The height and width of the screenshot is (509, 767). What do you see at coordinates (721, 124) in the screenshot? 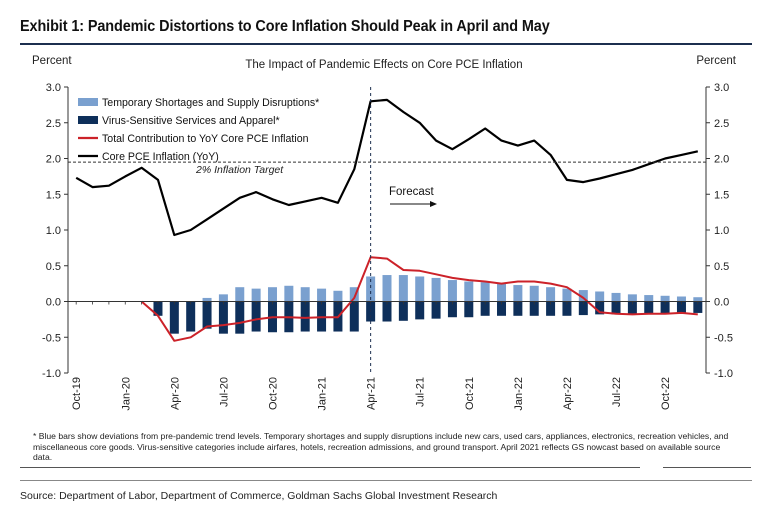
I see `right-ytick-label: 2.5` at bounding box center [721, 124].